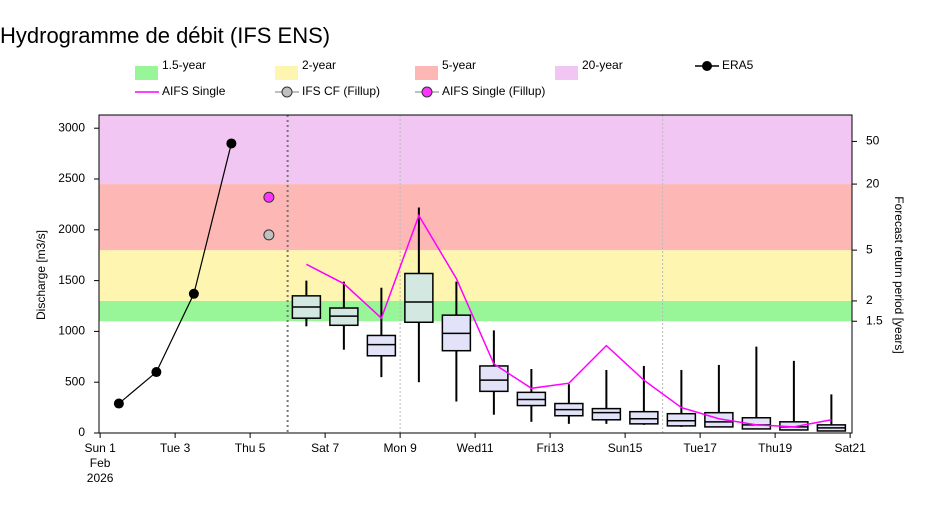 Image resolution: width=932 pixels, height=515 pixels. Describe the element at coordinates (493, 91) in the screenshot. I see `legend-label: AIFS Single (Fillup)` at that location.